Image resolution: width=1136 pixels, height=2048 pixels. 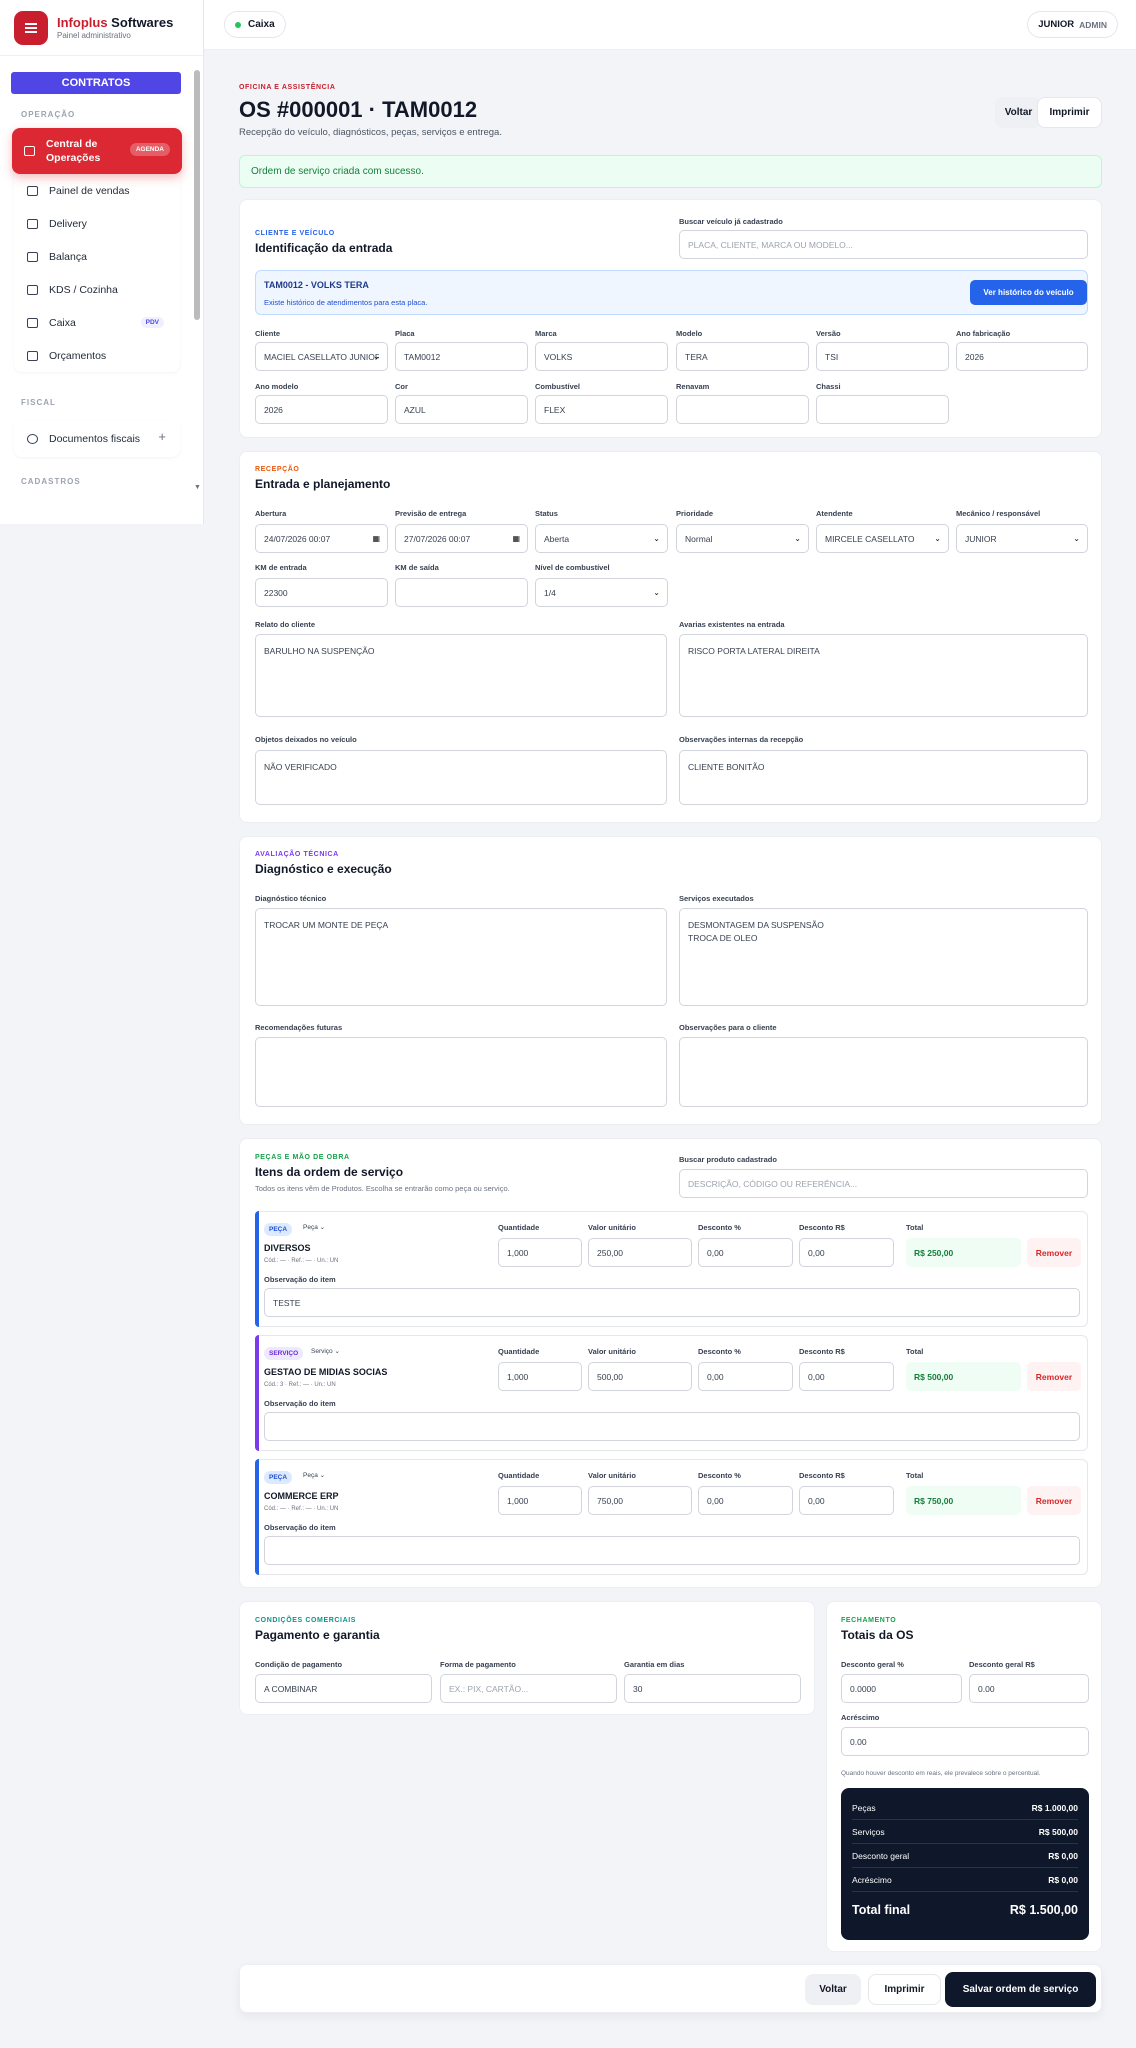 I want to click on avarias-textarea: RISCO PORTA LATERAL DIREITA, so click(x=883, y=675).